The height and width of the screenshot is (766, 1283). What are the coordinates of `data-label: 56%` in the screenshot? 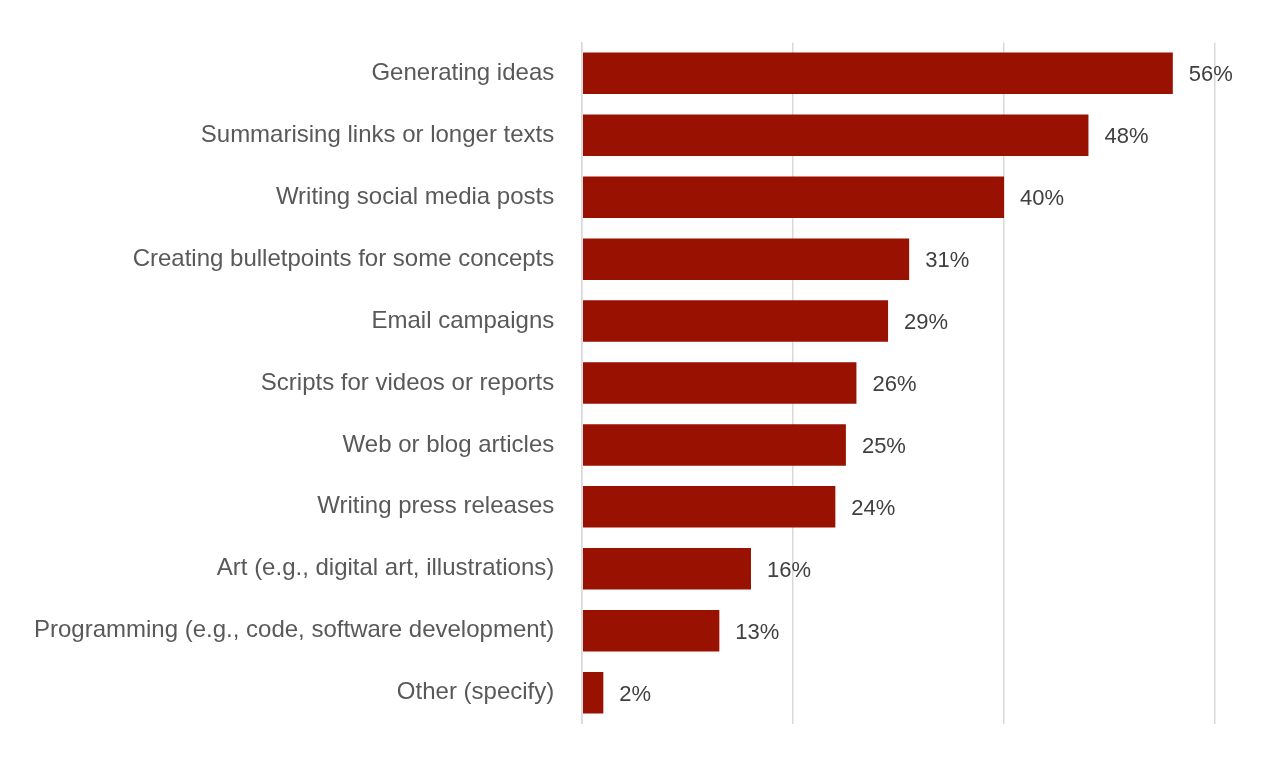 It's located at (1210, 74).